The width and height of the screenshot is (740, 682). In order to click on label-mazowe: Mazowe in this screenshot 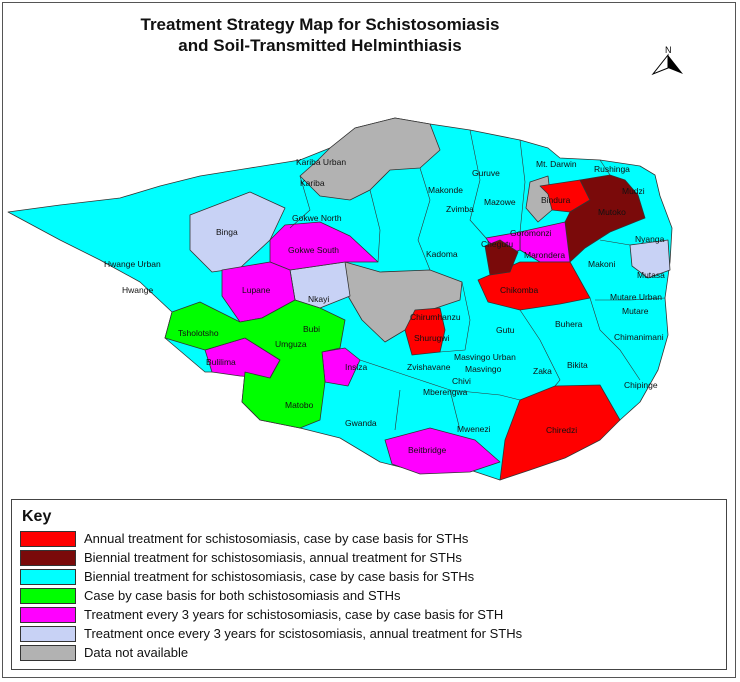, I will do `click(500, 202)`.